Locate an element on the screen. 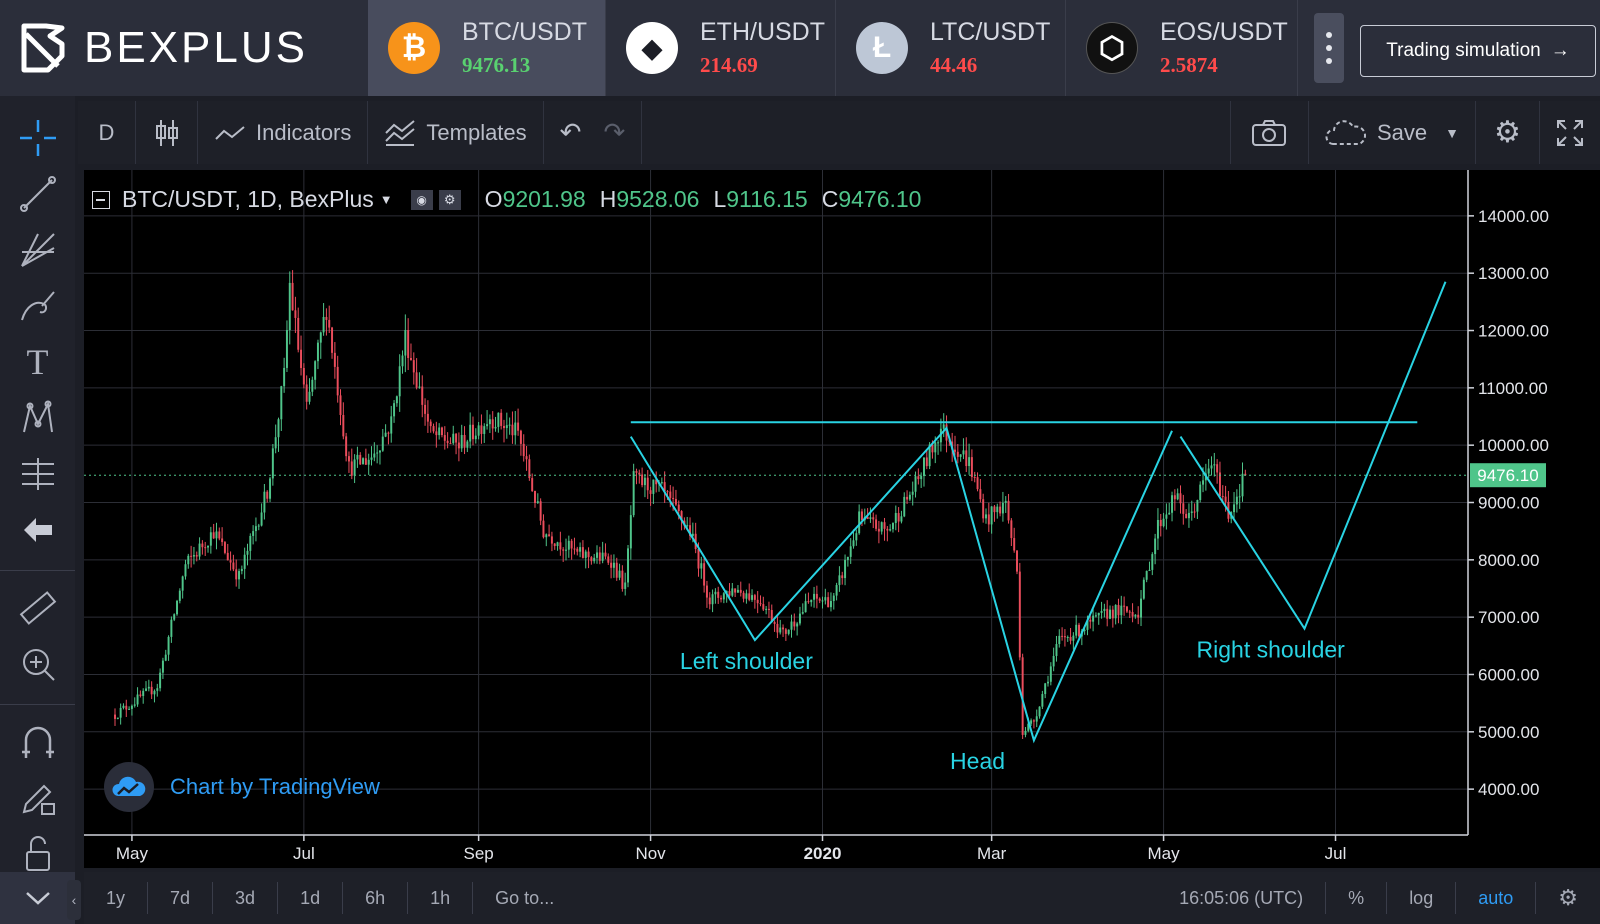  ticker-ltc: Ł LTC/USDT 44.46 is located at coordinates (951, 48).